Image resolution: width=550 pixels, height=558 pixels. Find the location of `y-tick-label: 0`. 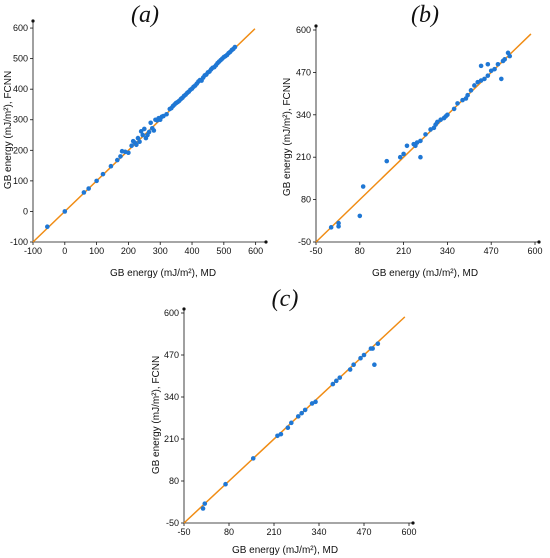

y-tick-label: 0 is located at coordinates (25, 211).